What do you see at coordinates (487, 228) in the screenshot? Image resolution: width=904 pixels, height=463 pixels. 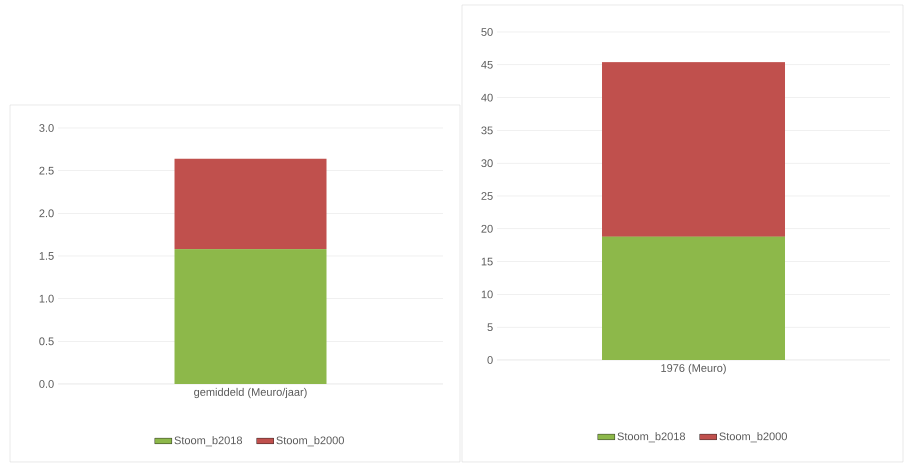 I see `y-tick-label: 20` at bounding box center [487, 228].